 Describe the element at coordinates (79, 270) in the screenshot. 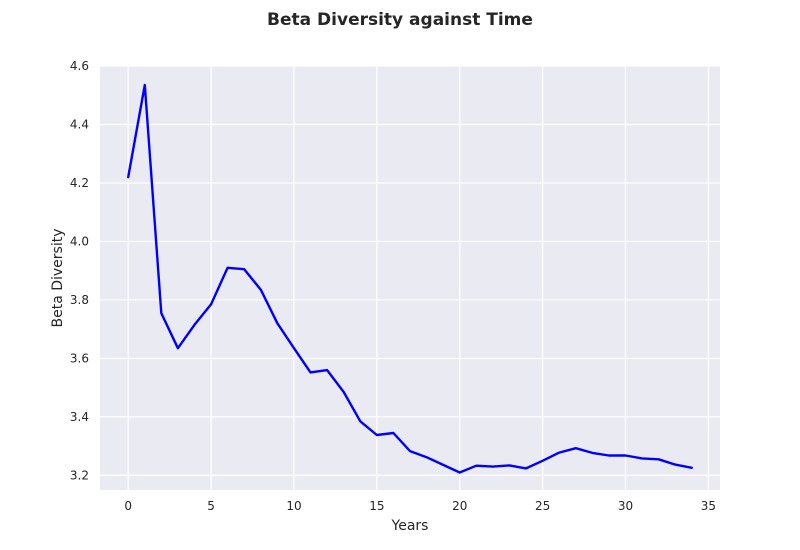

I see `y-tick-labels: 3.2 3.4 3.6 3.8 4.0 4.2 4.4 4.6` at that location.